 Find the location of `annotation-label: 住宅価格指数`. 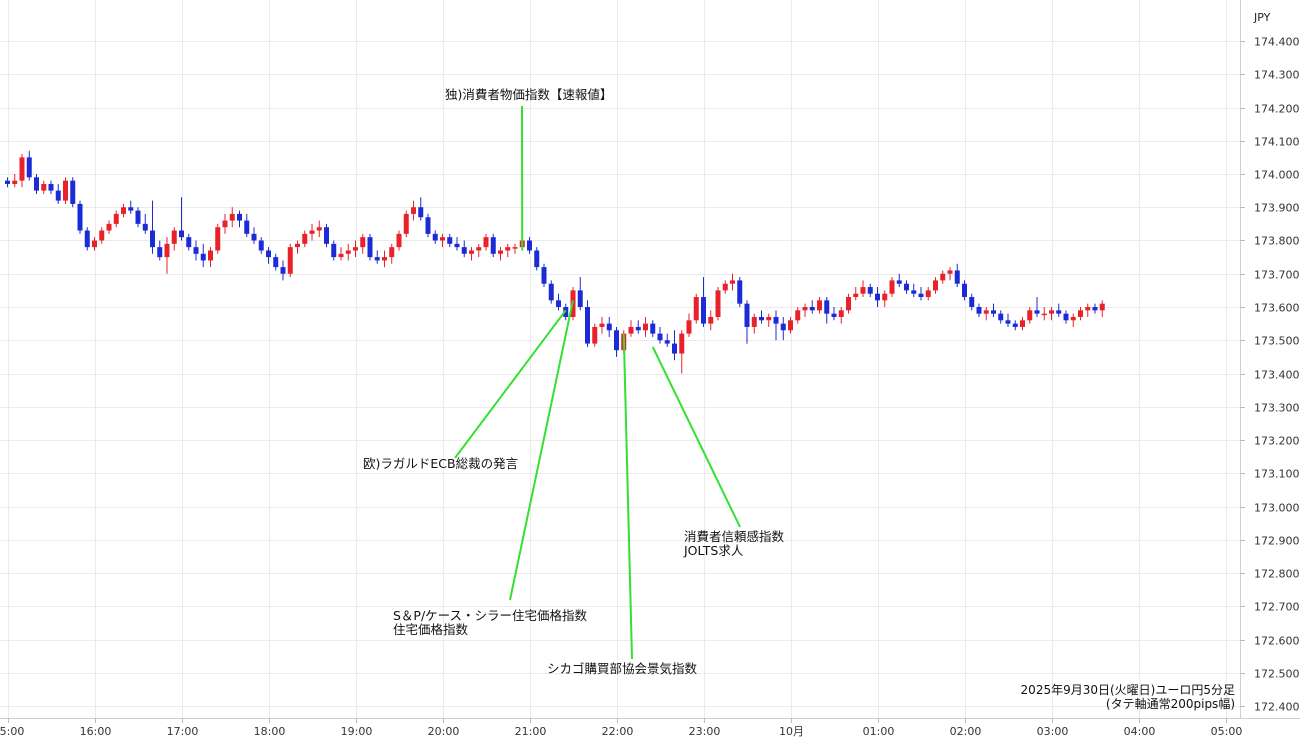

annotation-label: 住宅価格指数 is located at coordinates (431, 629).